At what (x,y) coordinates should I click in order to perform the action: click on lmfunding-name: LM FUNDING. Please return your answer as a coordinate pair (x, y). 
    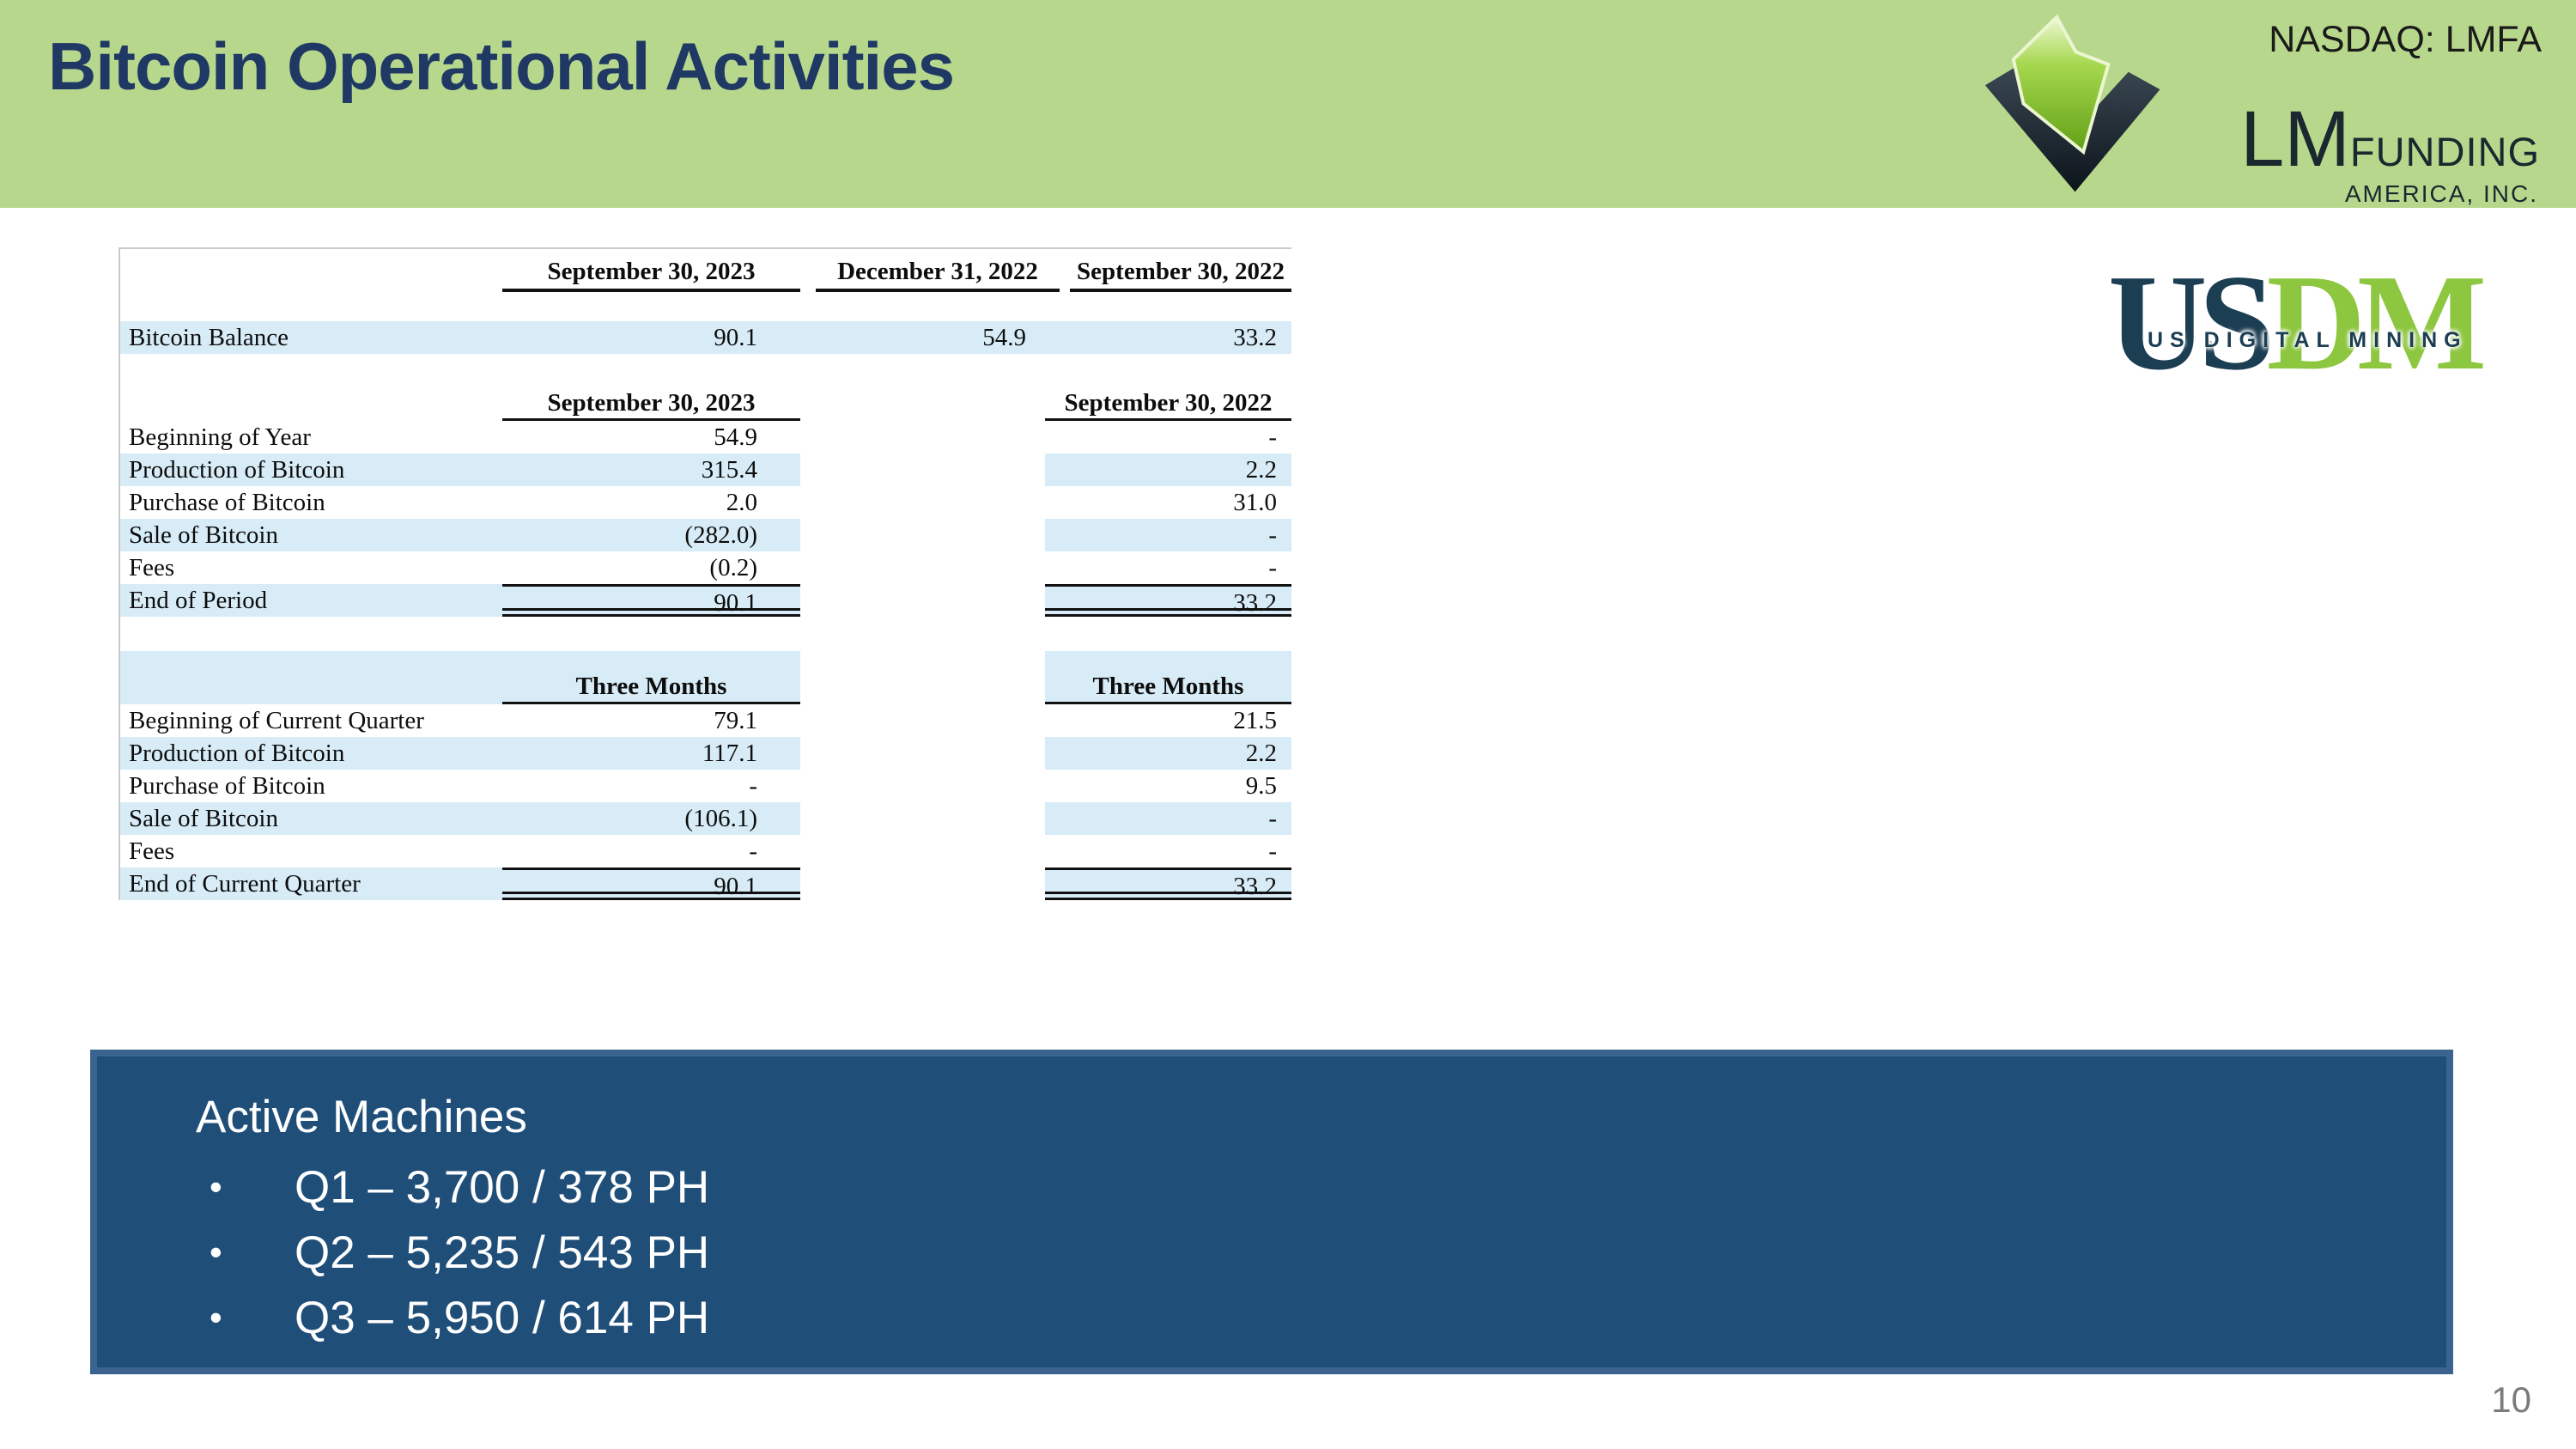
    Looking at the image, I should click on (2390, 139).